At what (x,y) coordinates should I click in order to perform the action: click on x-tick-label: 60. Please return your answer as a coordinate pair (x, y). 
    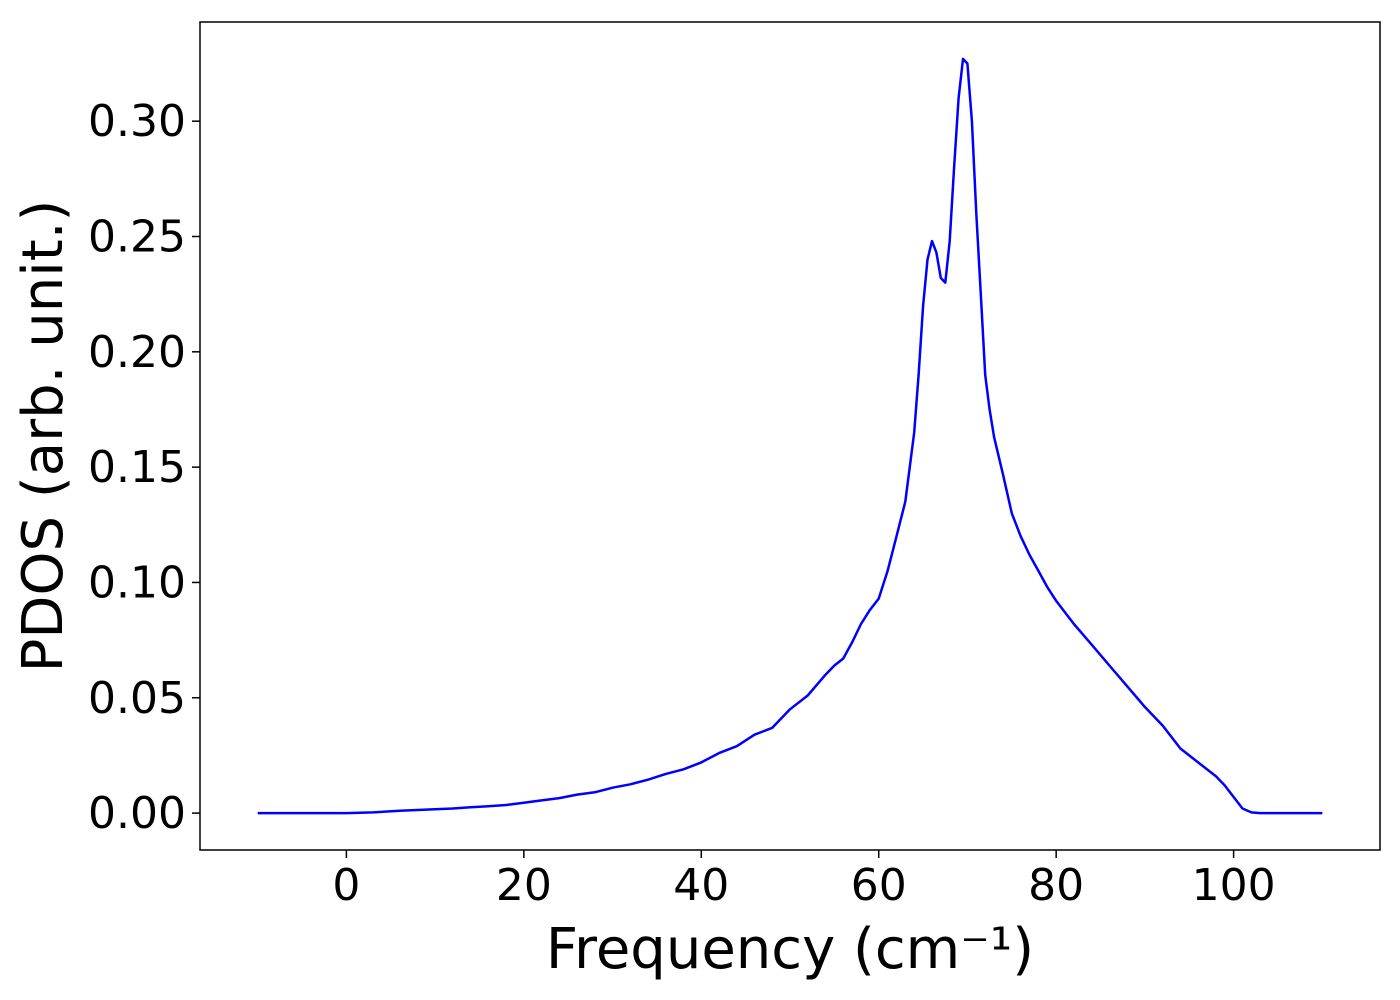
    Looking at the image, I should click on (879, 885).